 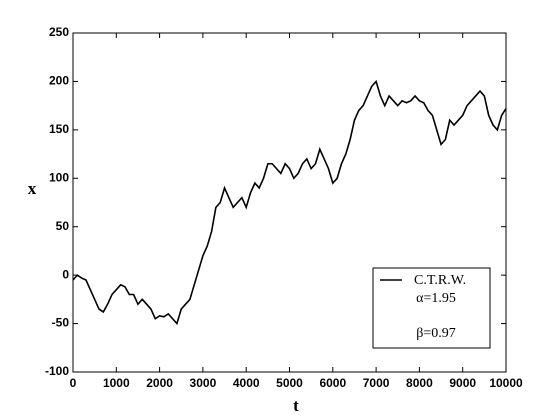 I want to click on x-tick-label: 1000, so click(x=116, y=383).